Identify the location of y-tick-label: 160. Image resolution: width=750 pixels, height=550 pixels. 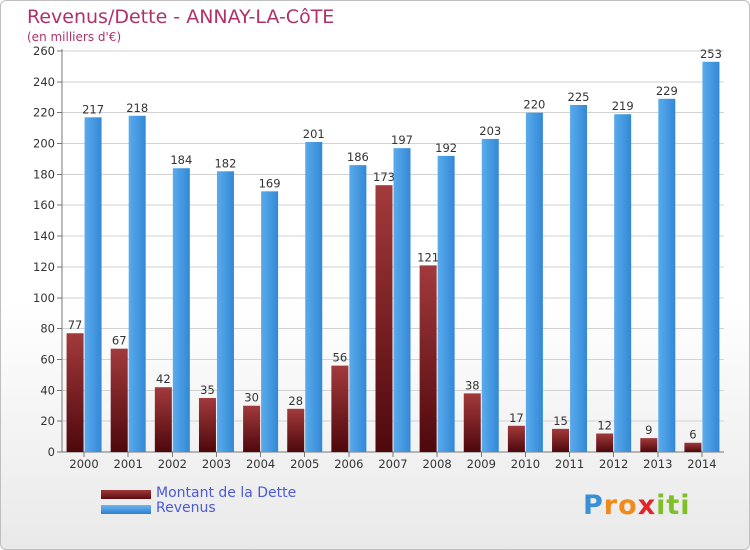
(44, 205).